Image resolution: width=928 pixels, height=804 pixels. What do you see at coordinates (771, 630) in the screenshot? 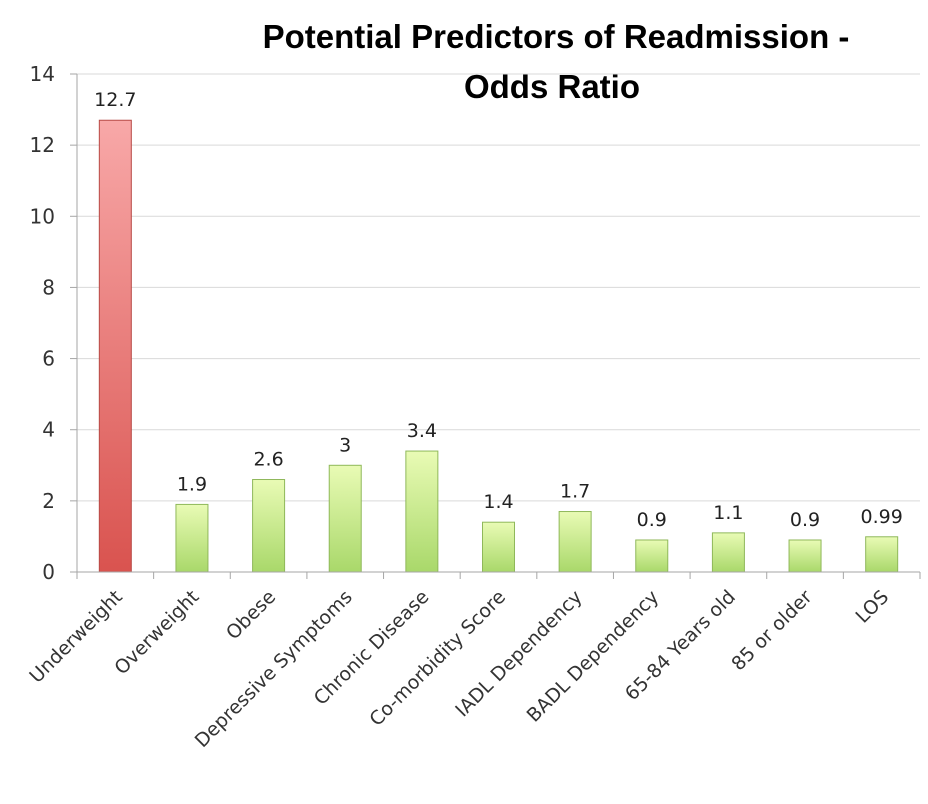
I see `x-category-label: 85 or older` at bounding box center [771, 630].